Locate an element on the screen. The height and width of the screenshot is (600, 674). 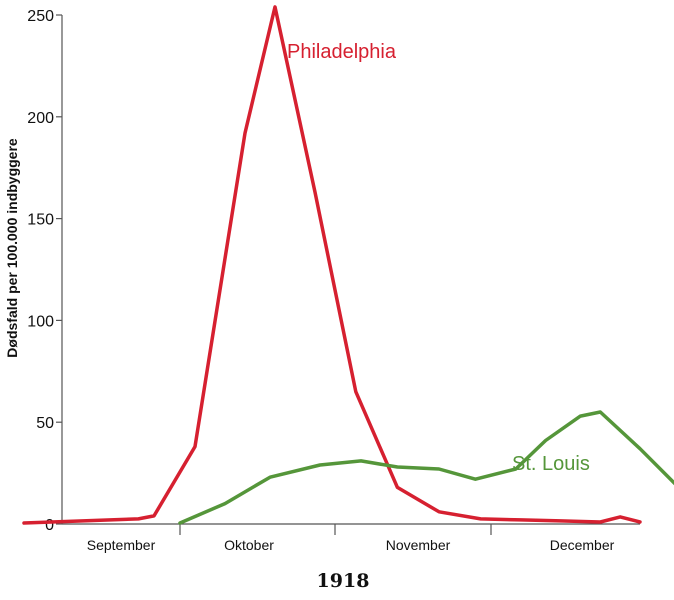
y-tick-label: 250 is located at coordinates (40, 16).